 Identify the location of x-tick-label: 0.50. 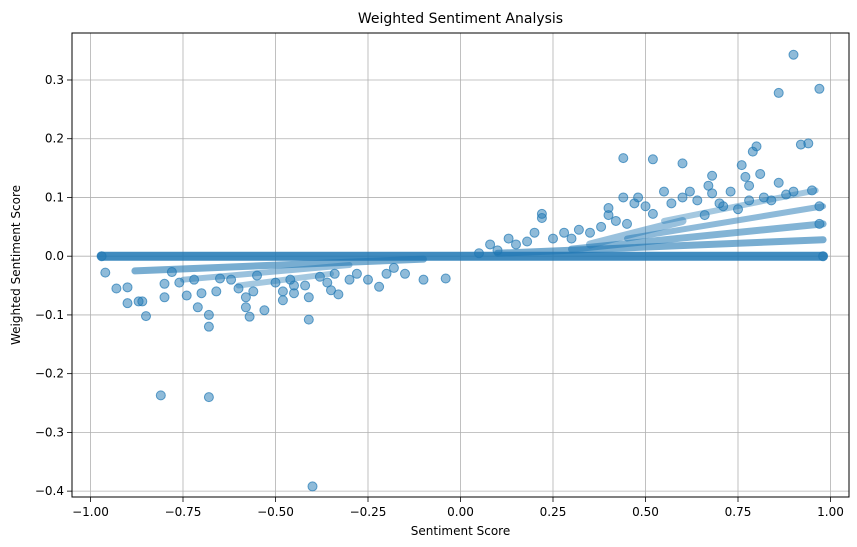
(645, 512).